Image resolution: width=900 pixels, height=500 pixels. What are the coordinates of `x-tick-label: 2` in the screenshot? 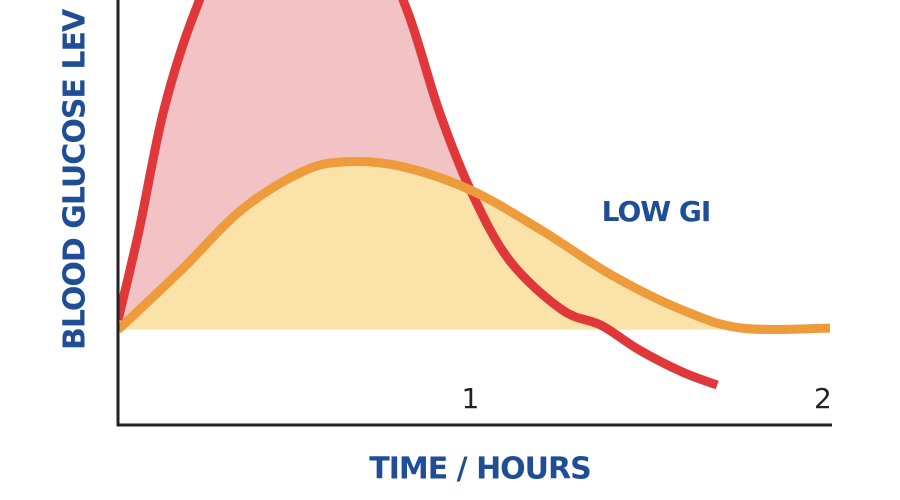 It's located at (823, 398).